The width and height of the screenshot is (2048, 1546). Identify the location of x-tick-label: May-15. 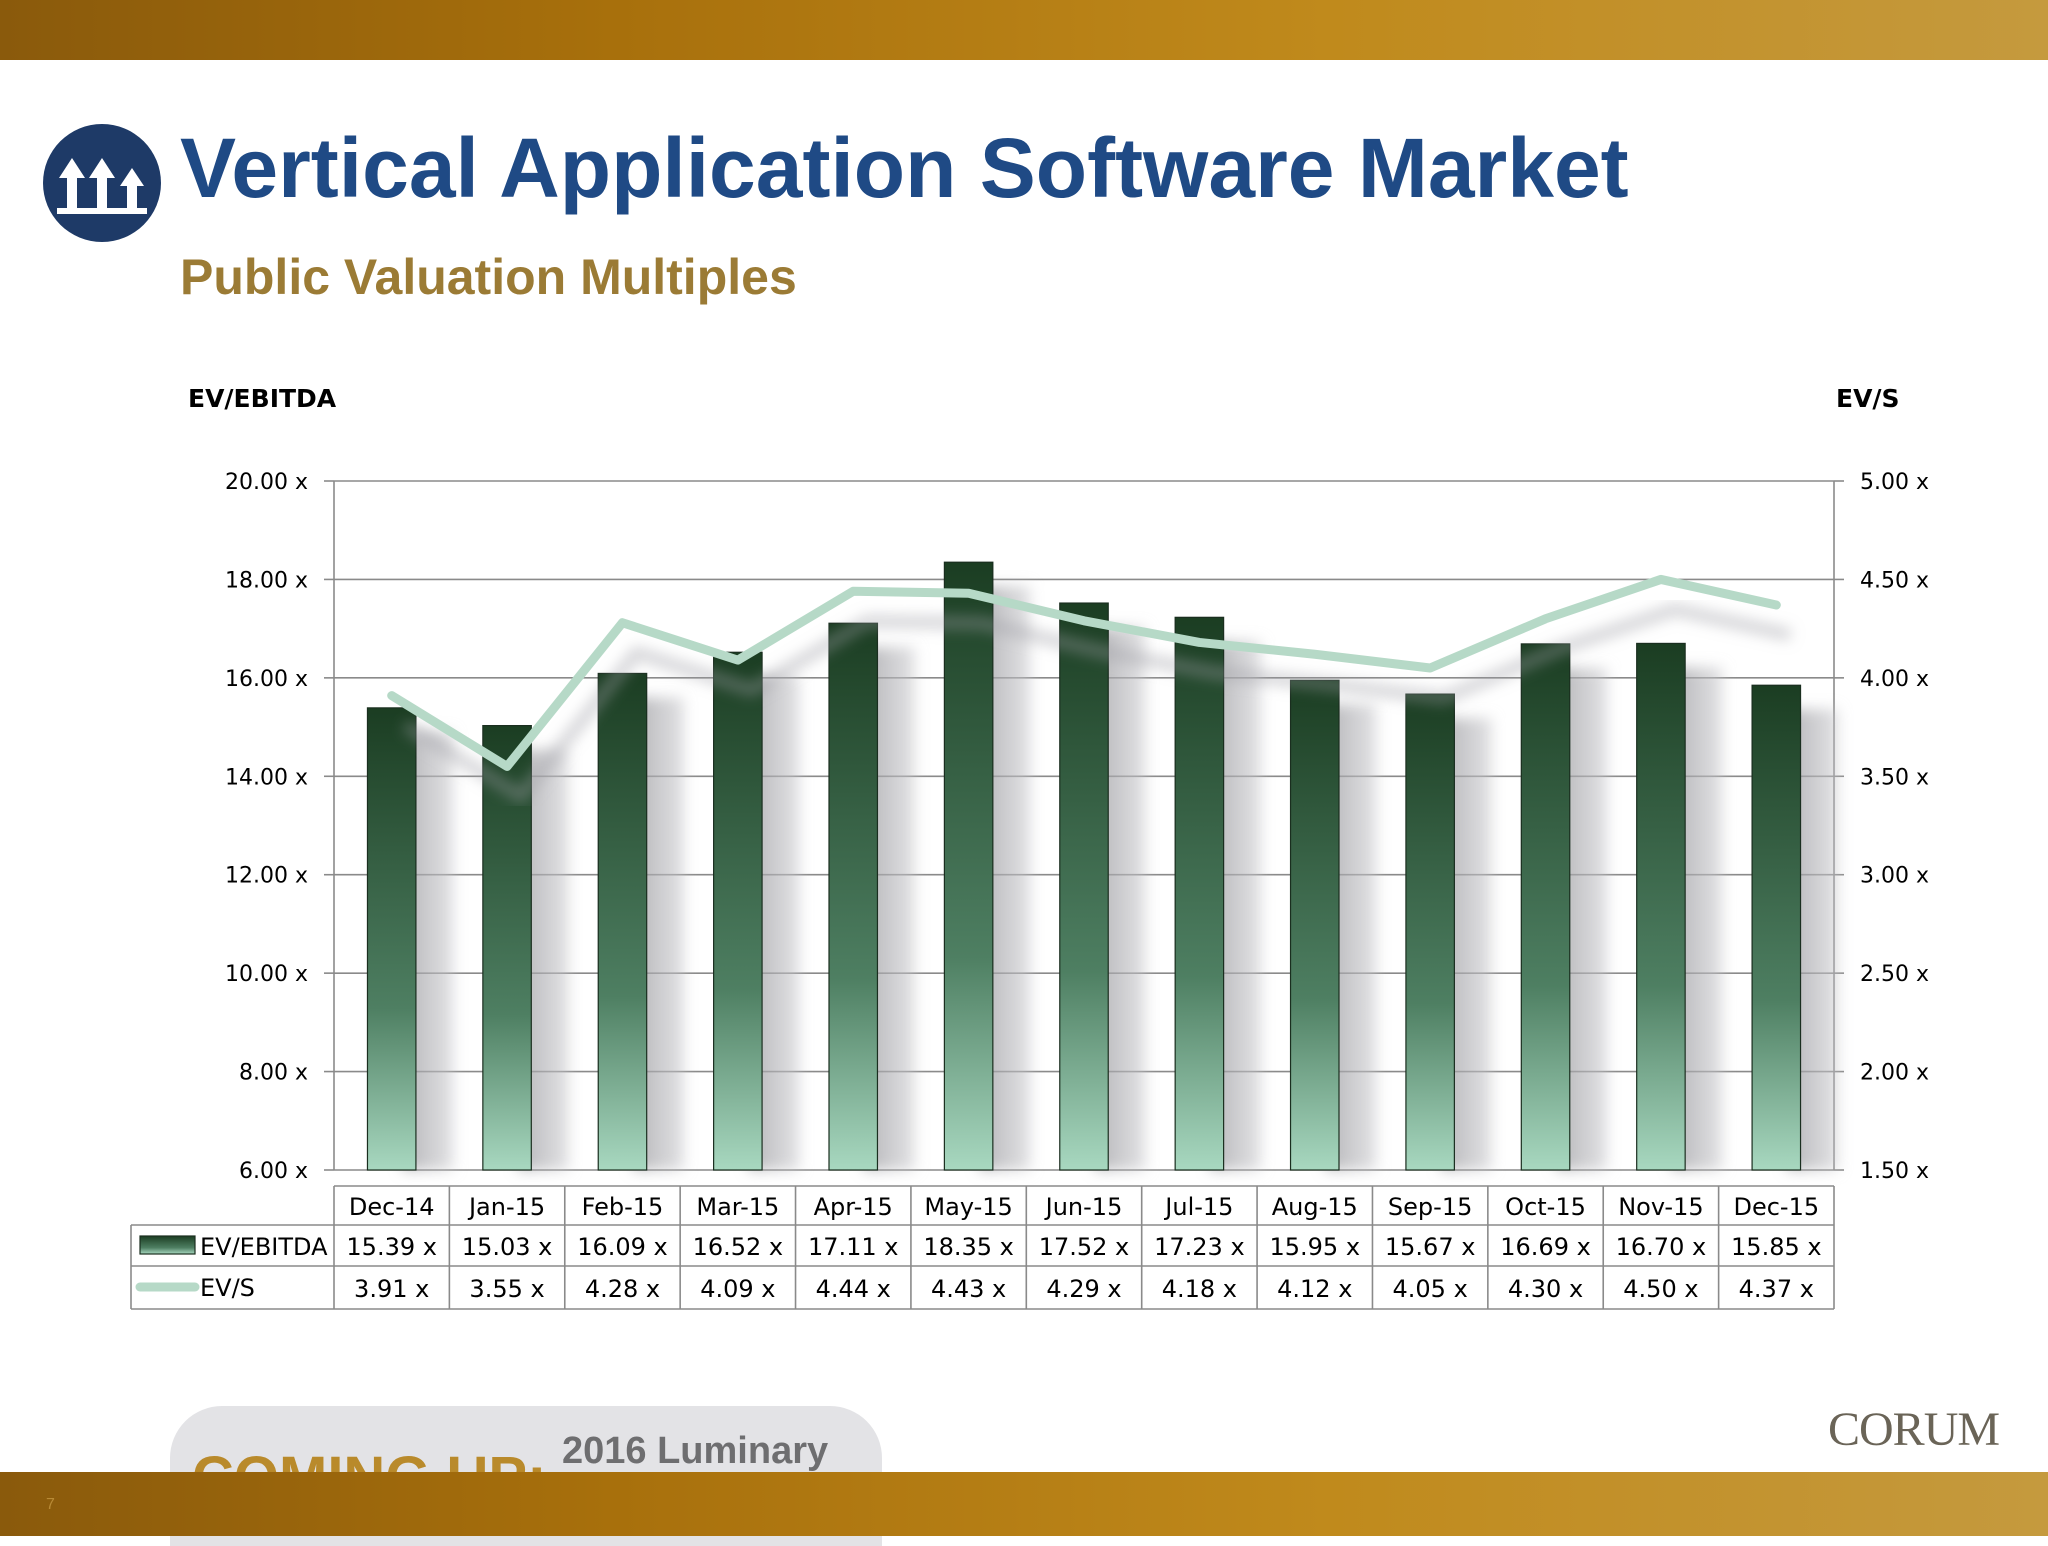
(968, 1207).